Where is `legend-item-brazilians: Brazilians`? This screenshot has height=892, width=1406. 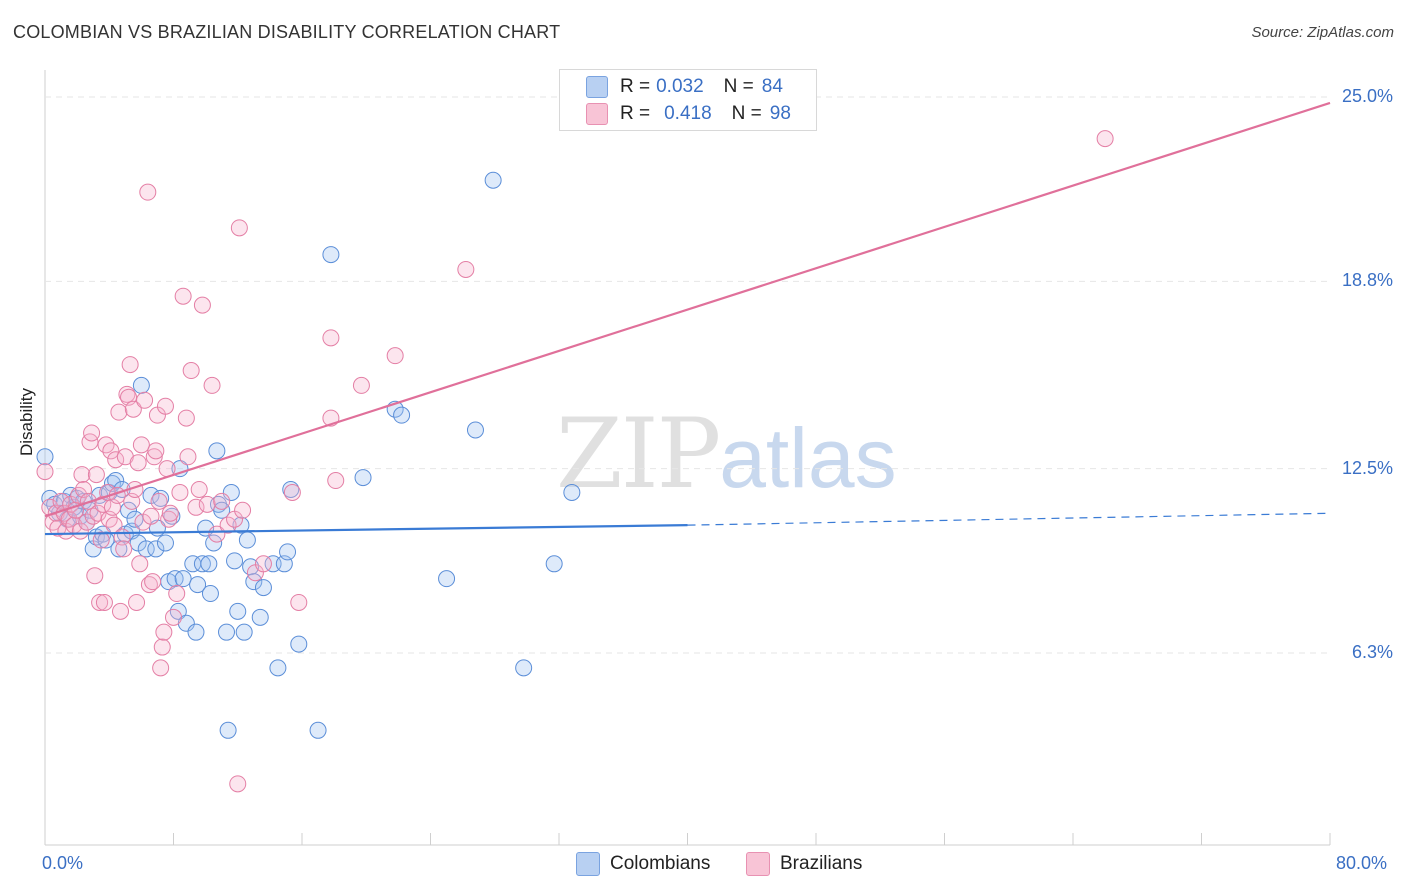
legend-item-brazilians: Brazilians is located at coordinates (804, 864).